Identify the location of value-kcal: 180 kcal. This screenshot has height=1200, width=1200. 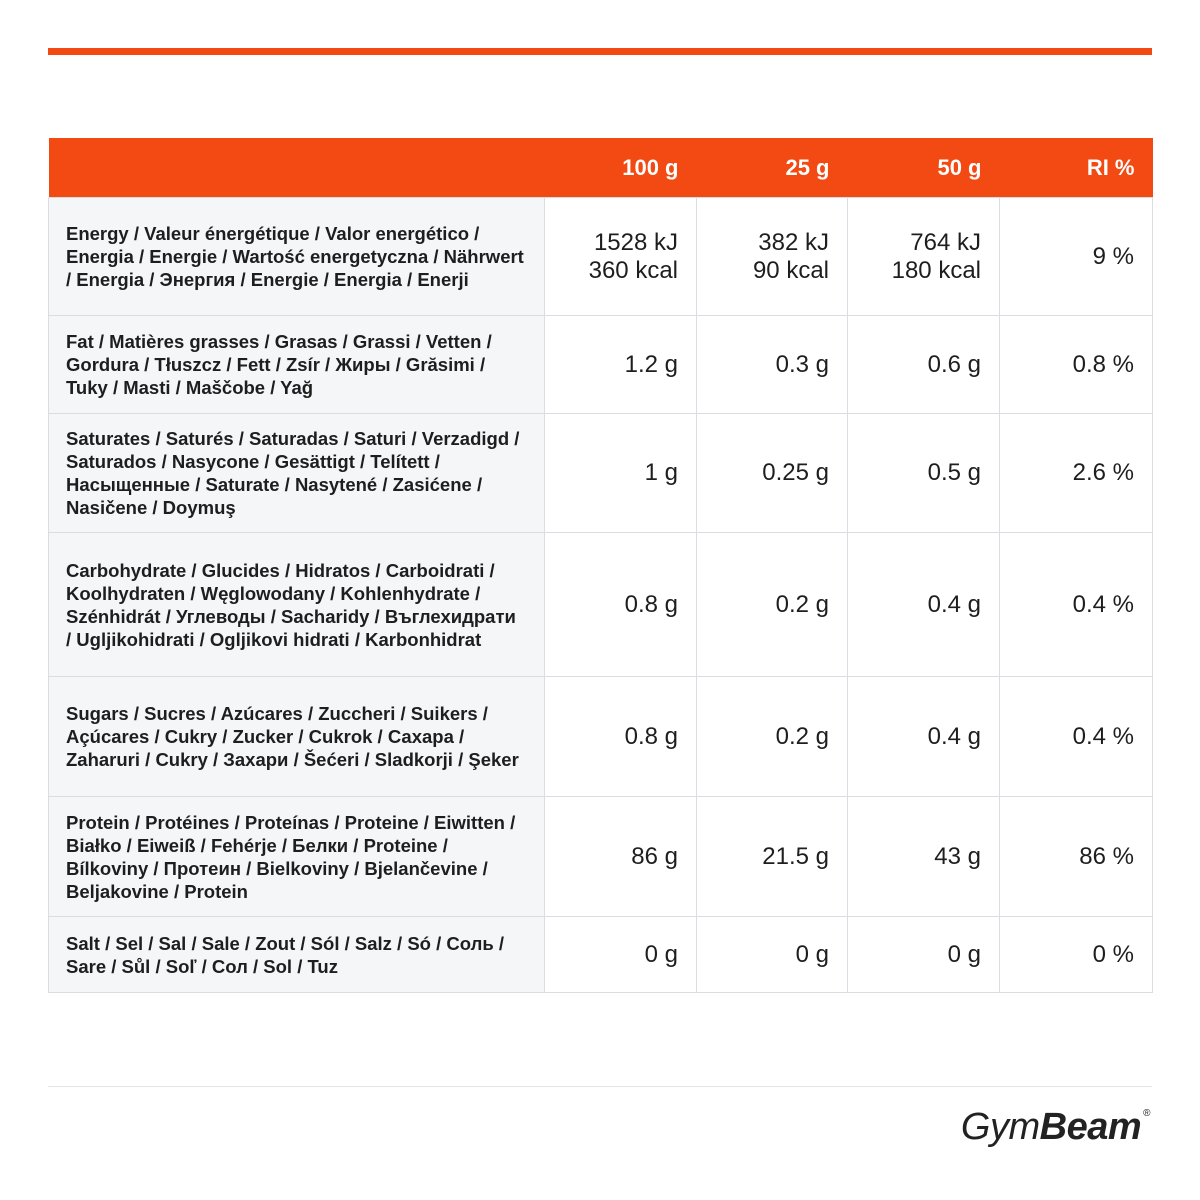
(936, 270).